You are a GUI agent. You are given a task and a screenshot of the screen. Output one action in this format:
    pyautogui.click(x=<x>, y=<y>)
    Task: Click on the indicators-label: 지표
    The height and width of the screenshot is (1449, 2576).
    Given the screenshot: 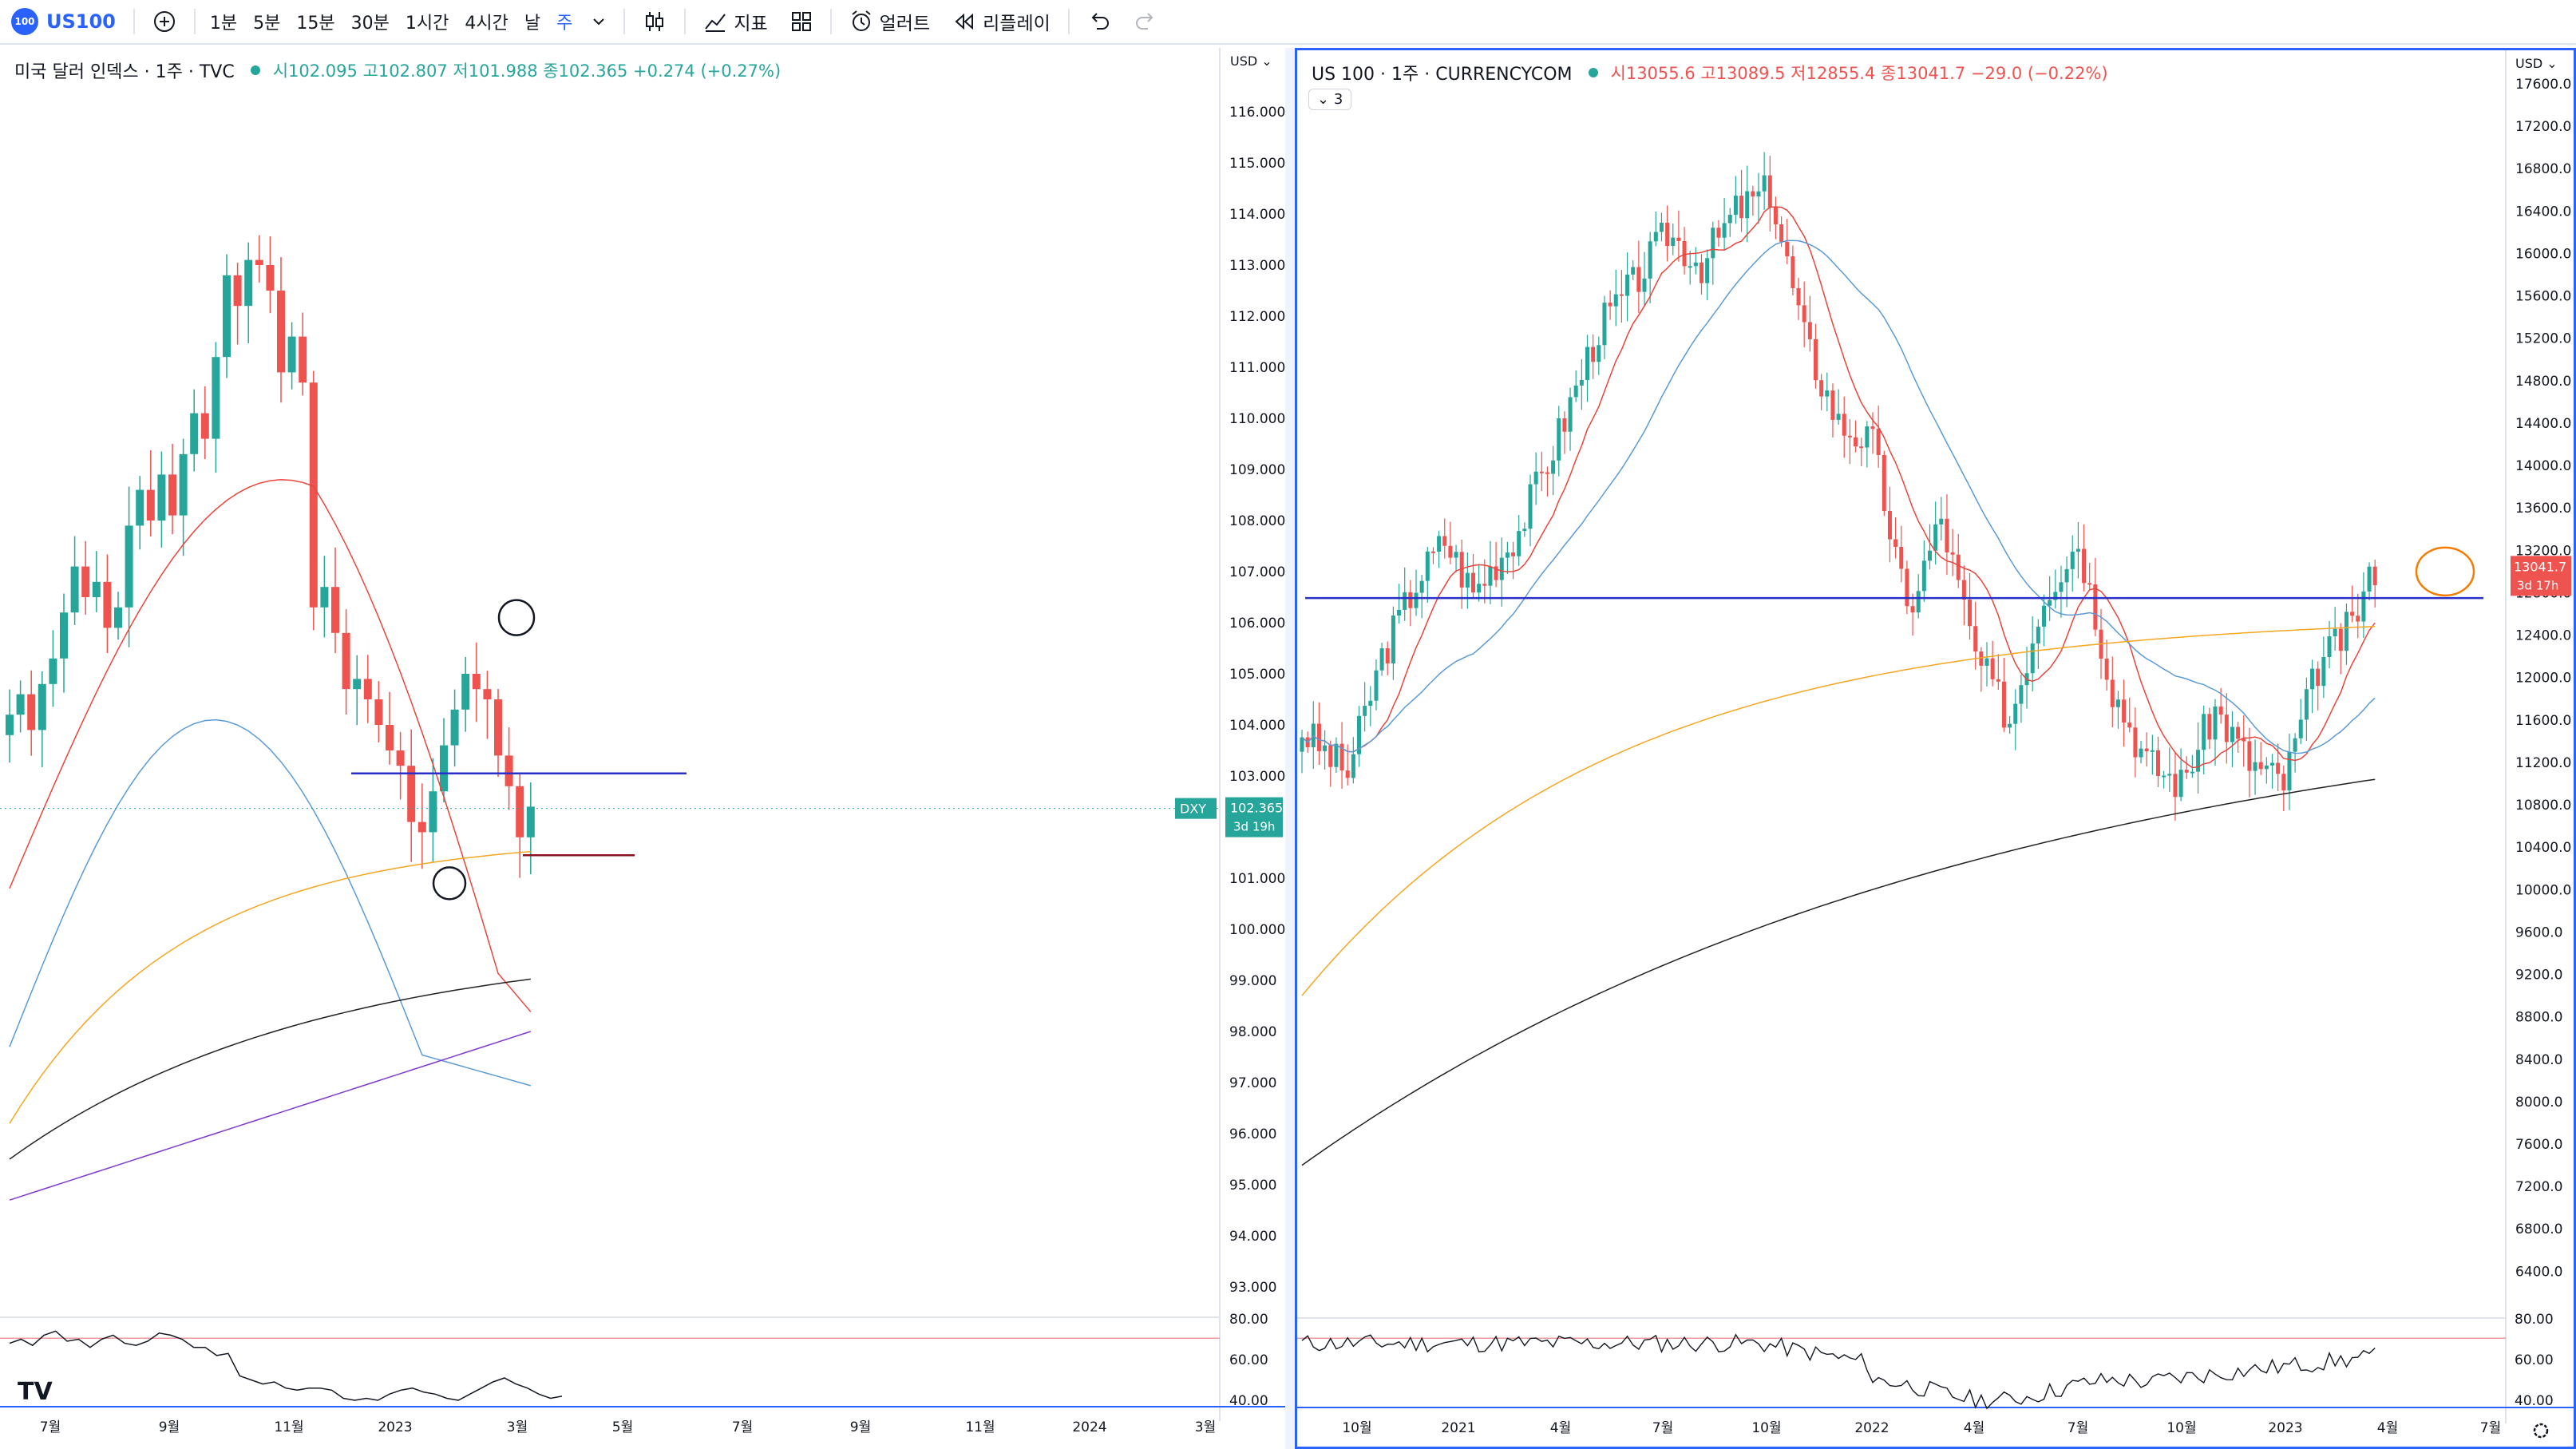 What is the action you would take?
    pyautogui.click(x=751, y=24)
    